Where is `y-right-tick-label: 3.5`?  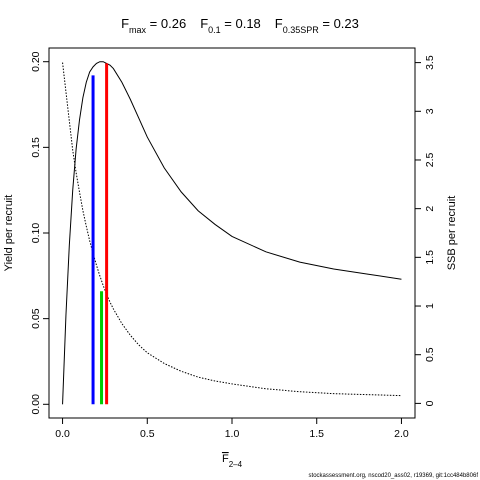
y-right-tick-label: 3.5 is located at coordinates (430, 62).